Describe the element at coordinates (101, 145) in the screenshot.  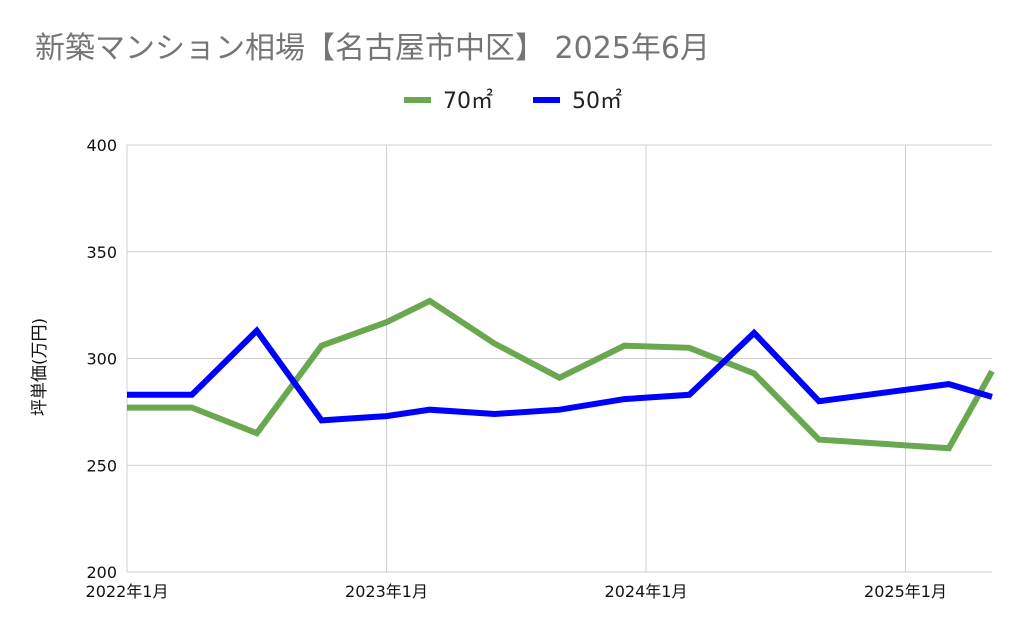
I see `y-tick-label: 400` at that location.